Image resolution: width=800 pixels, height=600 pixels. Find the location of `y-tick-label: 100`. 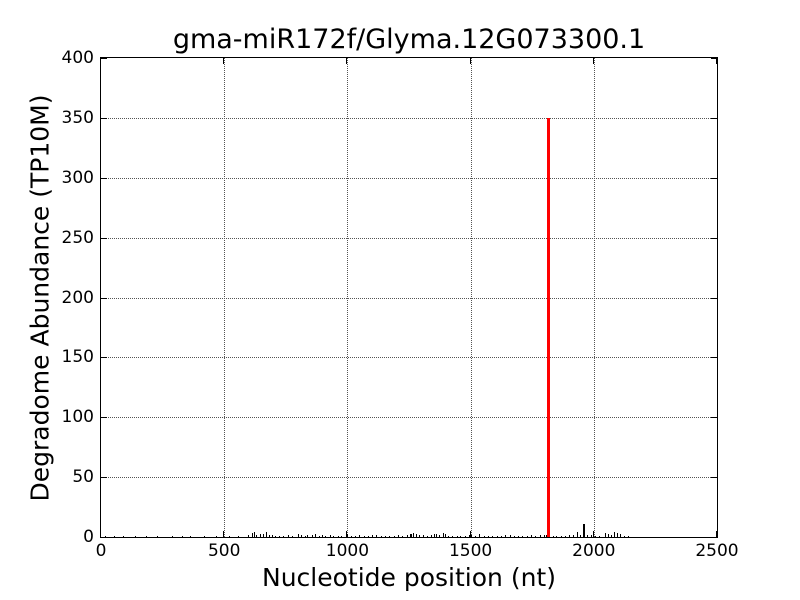

y-tick-label: 100 is located at coordinates (77, 417).